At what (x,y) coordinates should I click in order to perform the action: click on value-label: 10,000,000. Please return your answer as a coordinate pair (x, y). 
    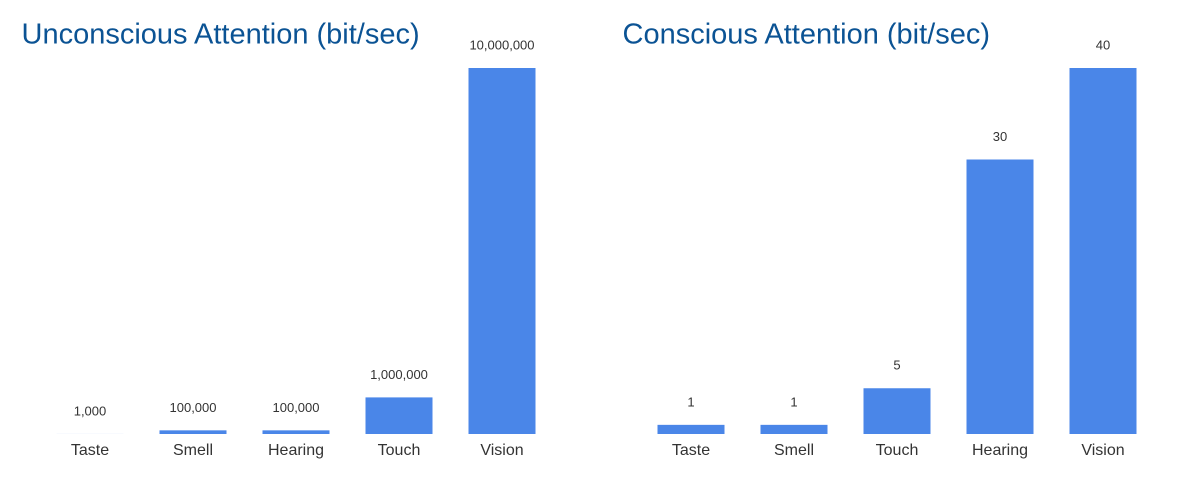
    Looking at the image, I should click on (501, 44).